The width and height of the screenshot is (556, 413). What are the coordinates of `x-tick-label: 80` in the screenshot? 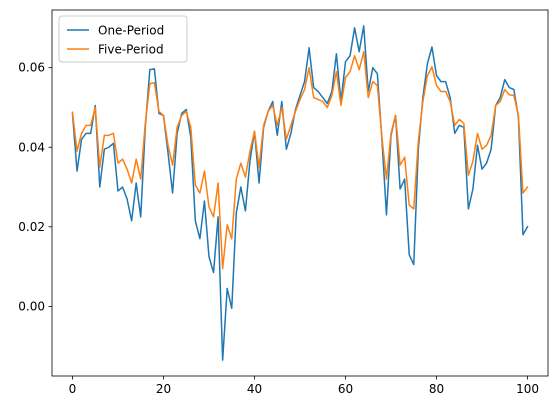 It's located at (436, 389).